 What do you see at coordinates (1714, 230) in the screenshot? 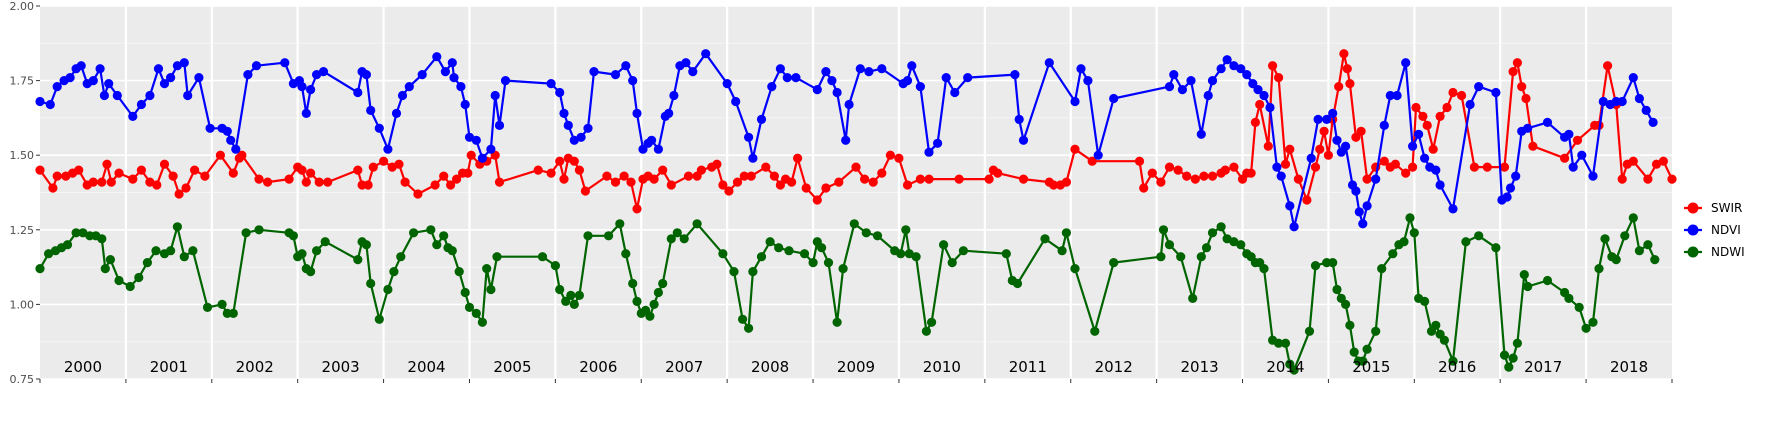
I see `legend: SWIR NDVI NDWI` at bounding box center [1714, 230].